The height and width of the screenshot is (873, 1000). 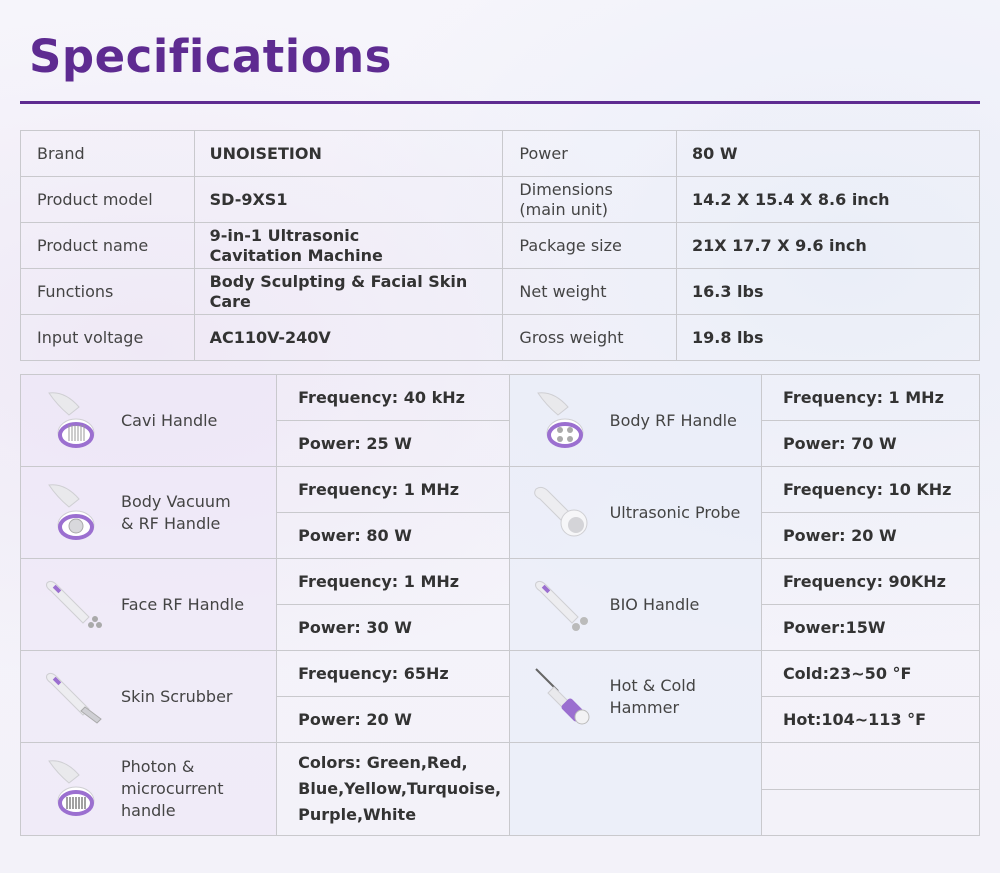 I want to click on handle-spec: Hot:104~113 °F, so click(x=870, y=719).